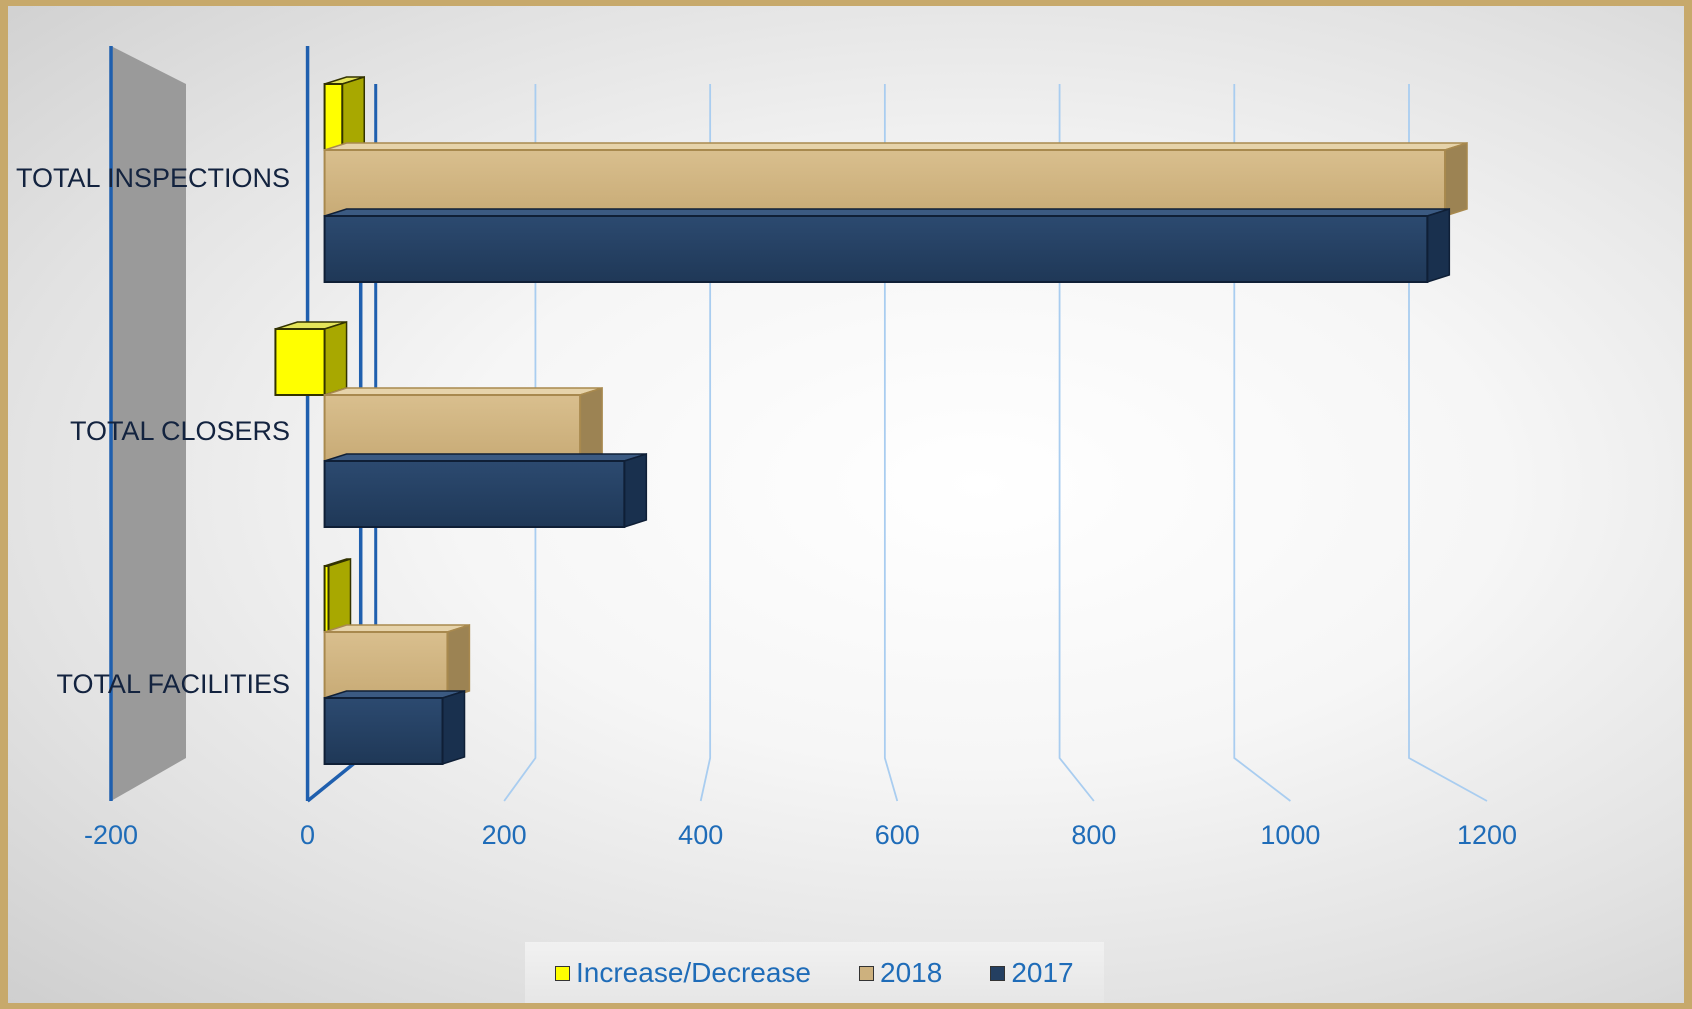 Image resolution: width=1692 pixels, height=1009 pixels. I want to click on x-tick-label: 600, so click(897, 835).